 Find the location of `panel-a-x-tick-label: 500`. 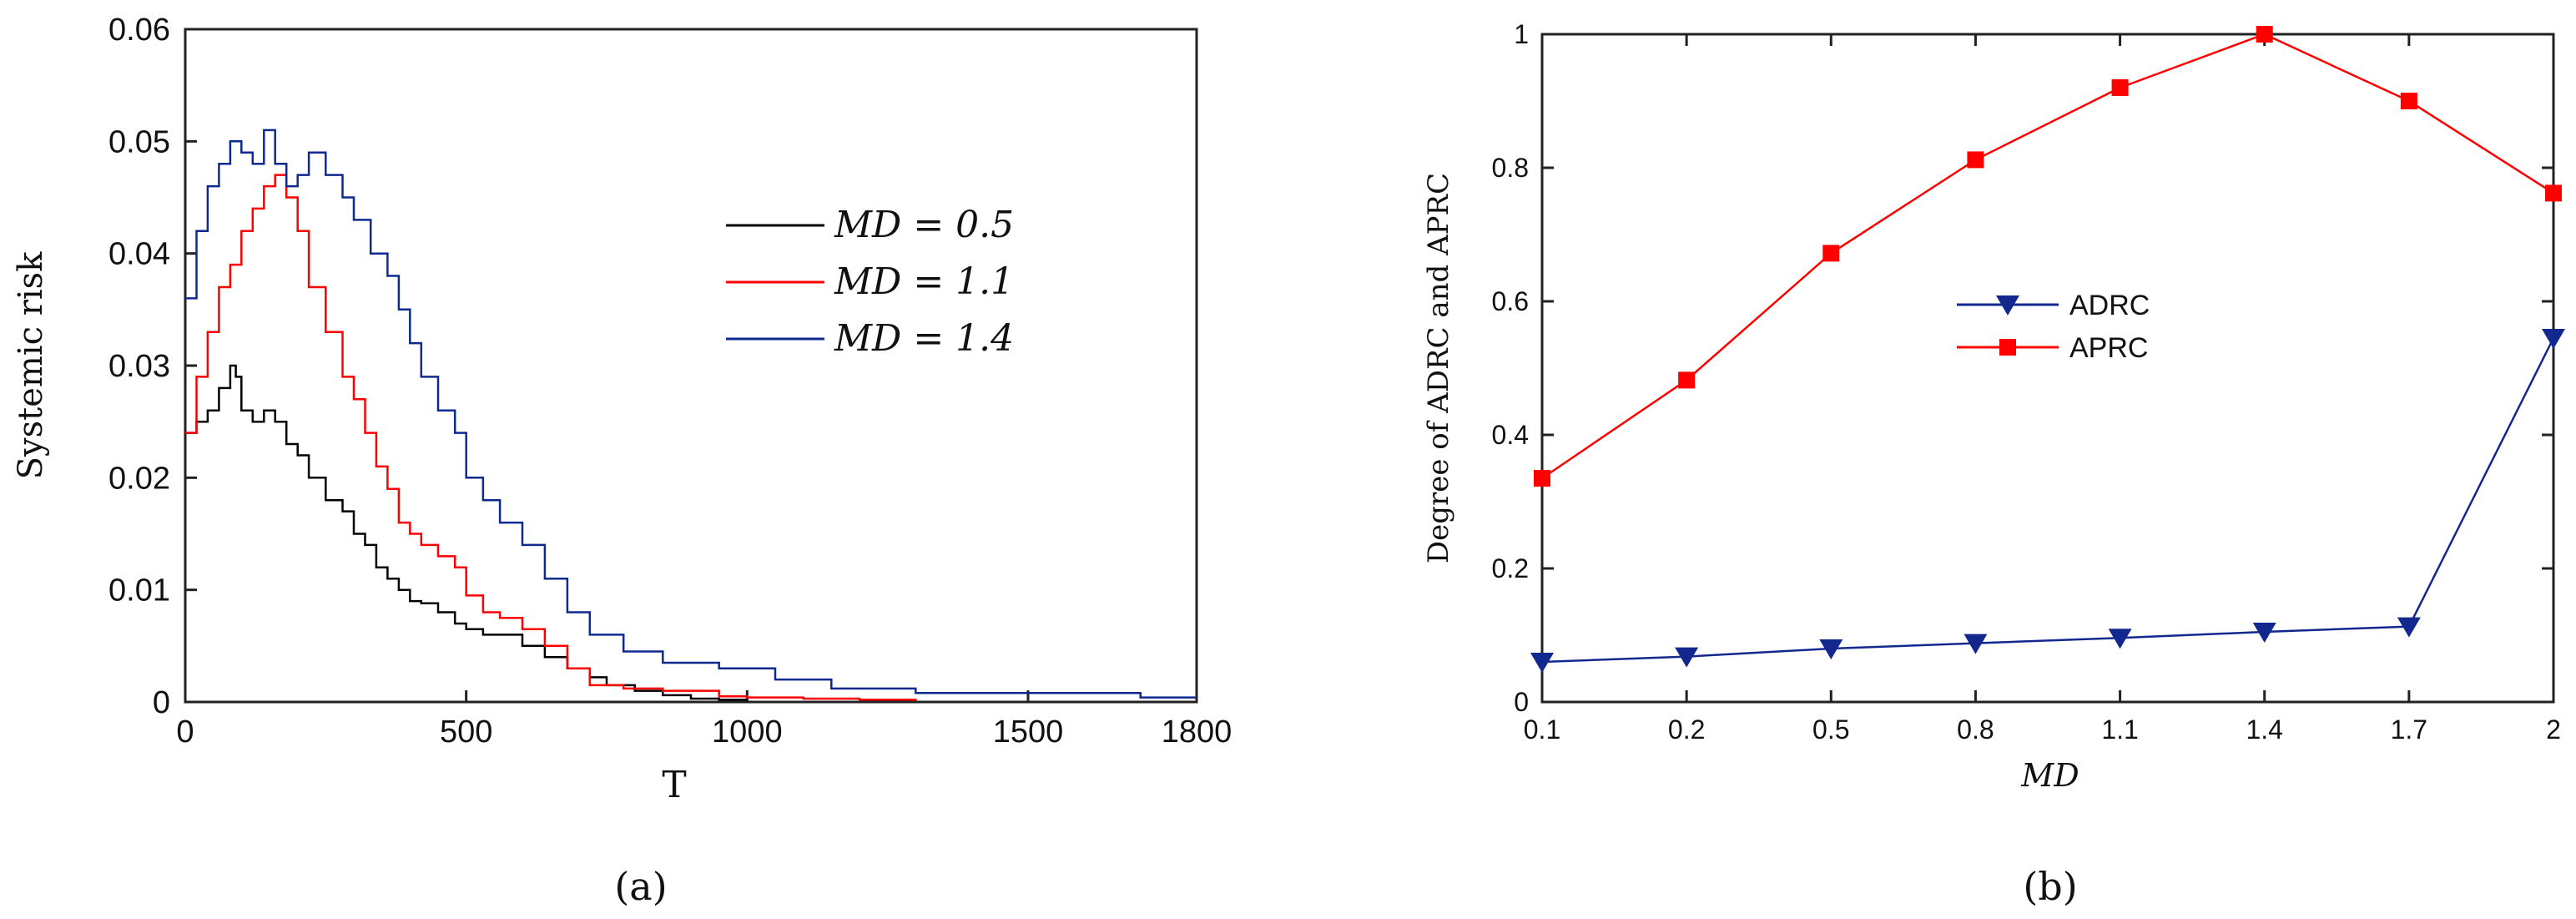

panel-a-x-tick-label: 500 is located at coordinates (466, 732).